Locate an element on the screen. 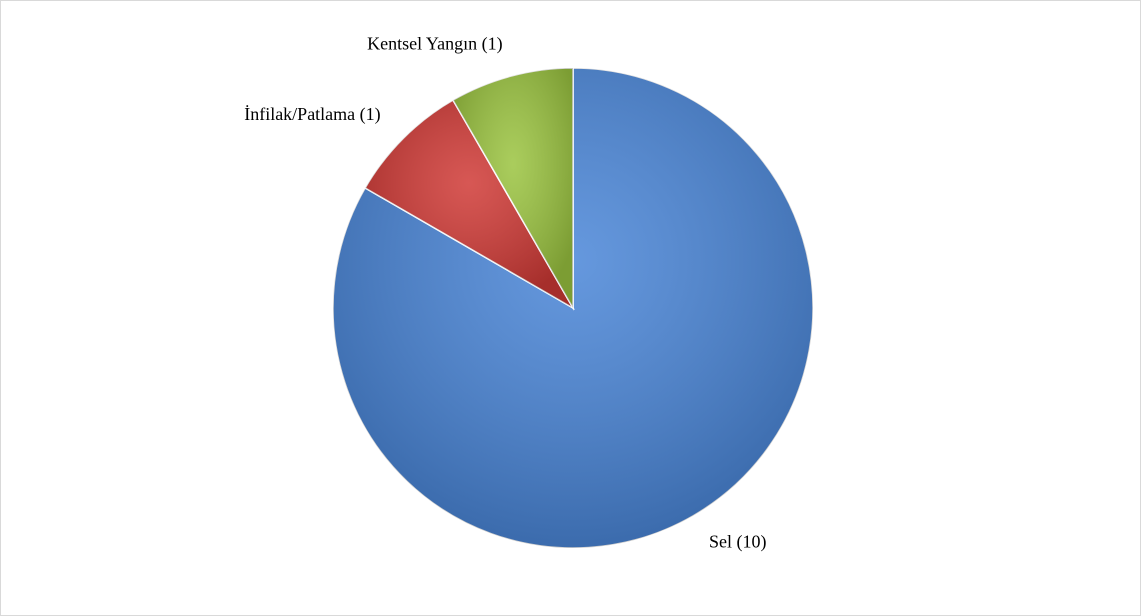  data-label: İnfilak/Patlama (1) is located at coordinates (312, 114).